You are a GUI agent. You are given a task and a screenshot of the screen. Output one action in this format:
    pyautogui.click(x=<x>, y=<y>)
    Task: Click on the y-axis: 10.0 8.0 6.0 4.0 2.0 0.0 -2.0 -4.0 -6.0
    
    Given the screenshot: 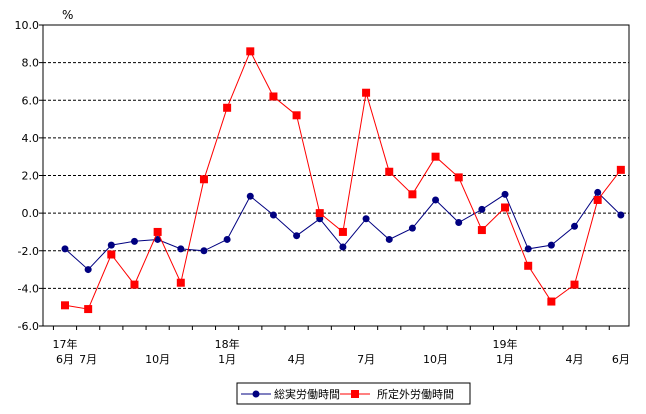 What is the action you would take?
    pyautogui.click(x=29, y=176)
    